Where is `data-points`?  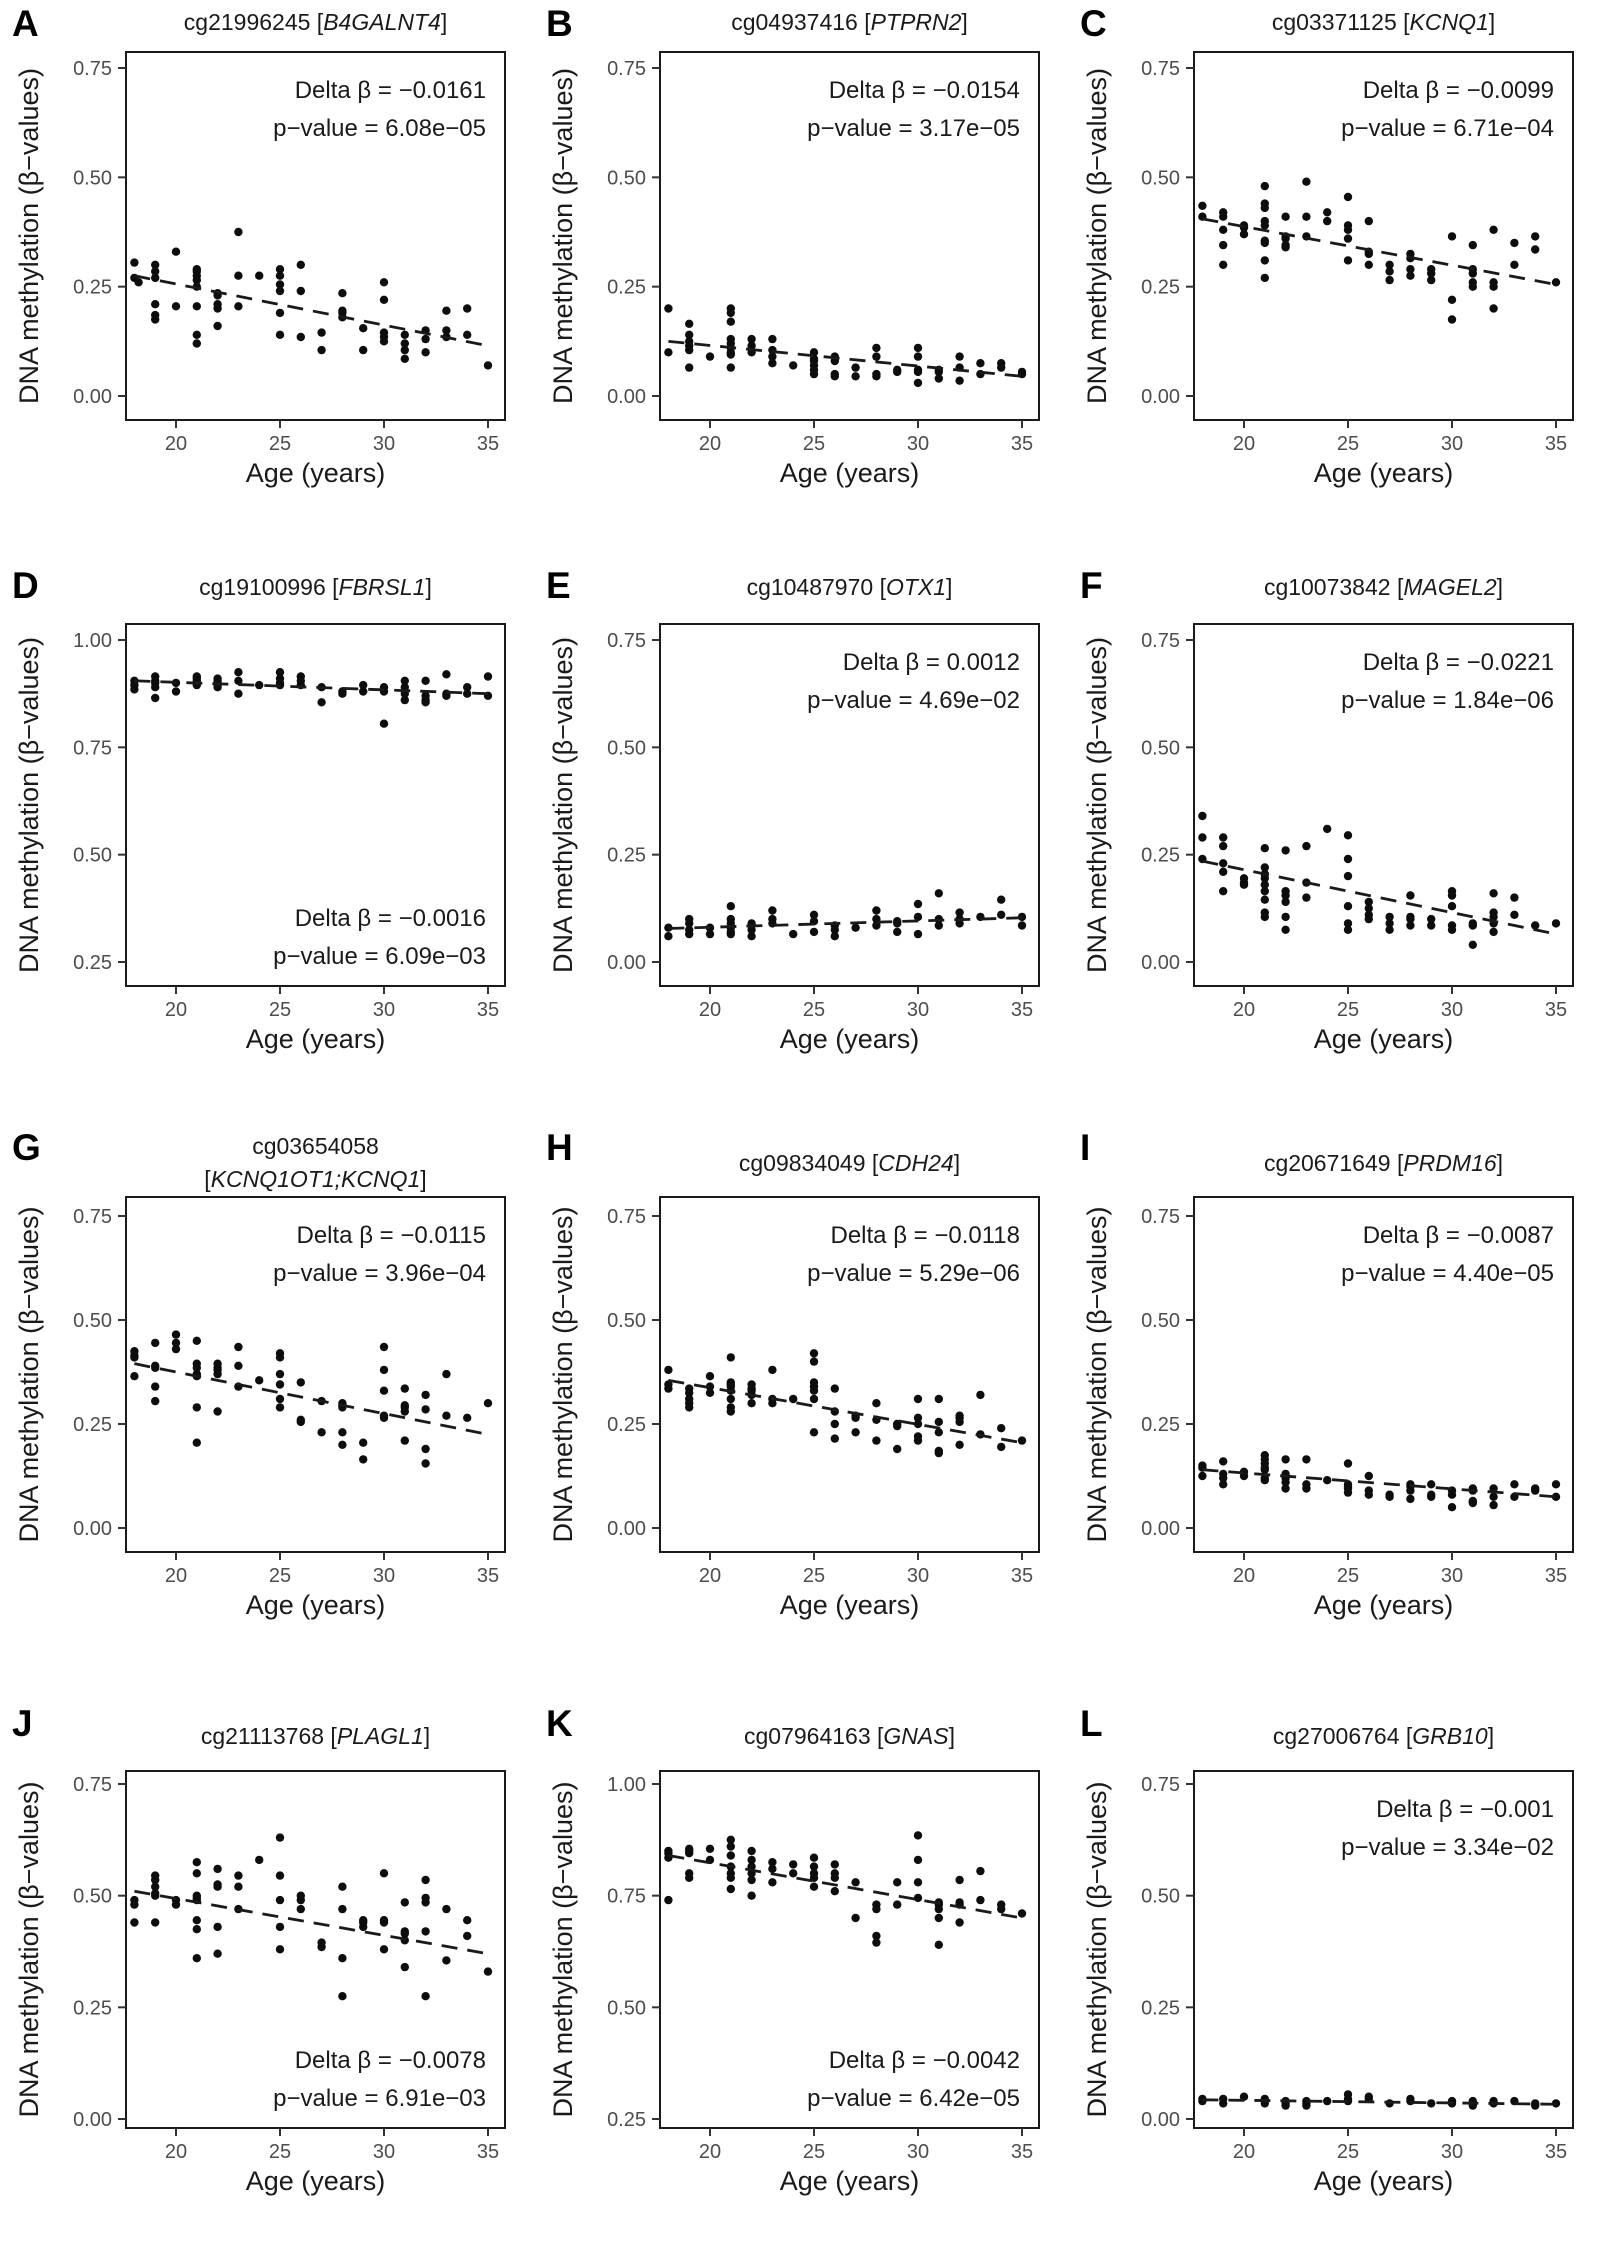 data-points is located at coordinates (845, 915).